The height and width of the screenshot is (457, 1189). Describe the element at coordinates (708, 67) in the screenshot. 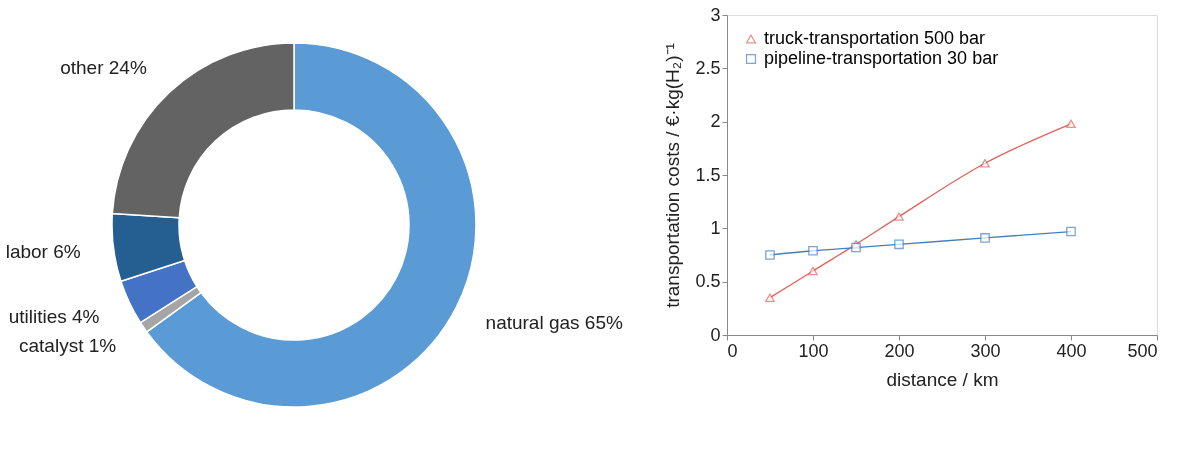

I see `y-tick-label: 2.5` at that location.